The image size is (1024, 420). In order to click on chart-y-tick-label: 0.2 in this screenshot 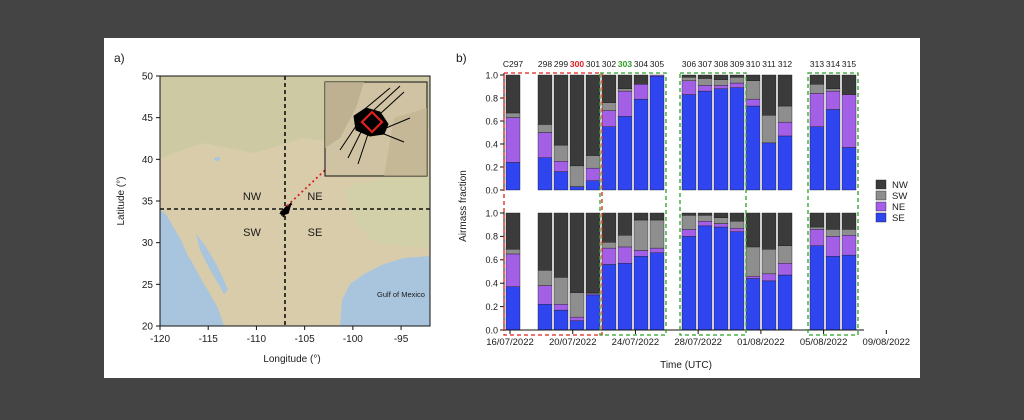, I will do `click(491, 167)`.